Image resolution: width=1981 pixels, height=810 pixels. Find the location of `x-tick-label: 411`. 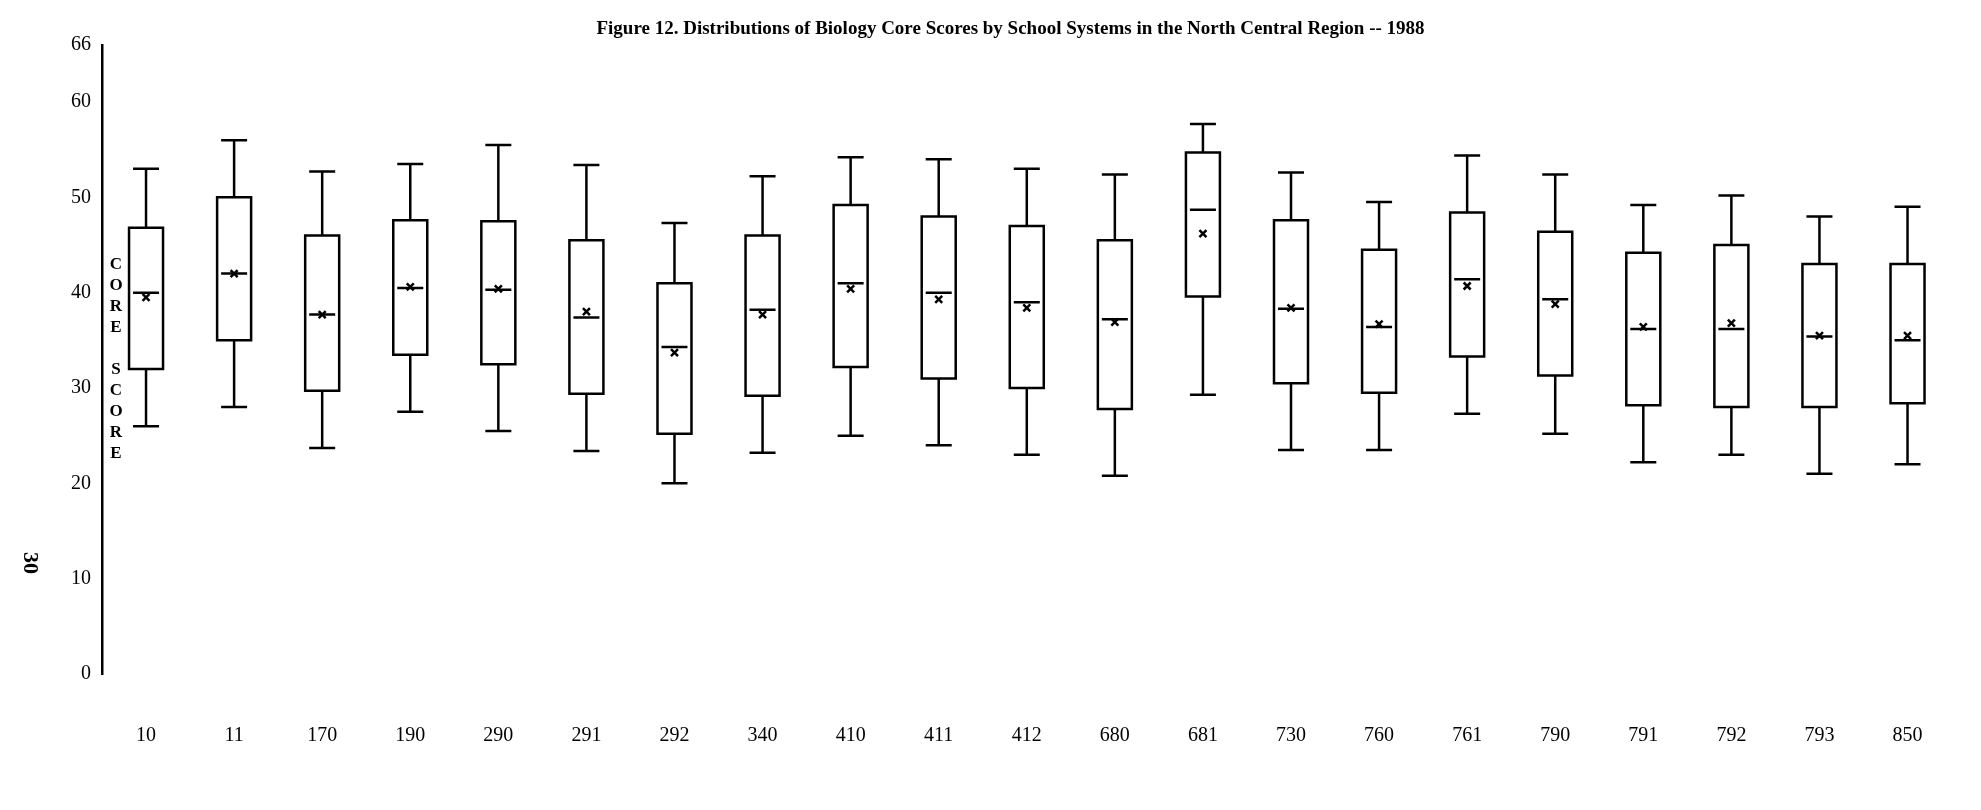

x-tick-label: 411 is located at coordinates (939, 734).